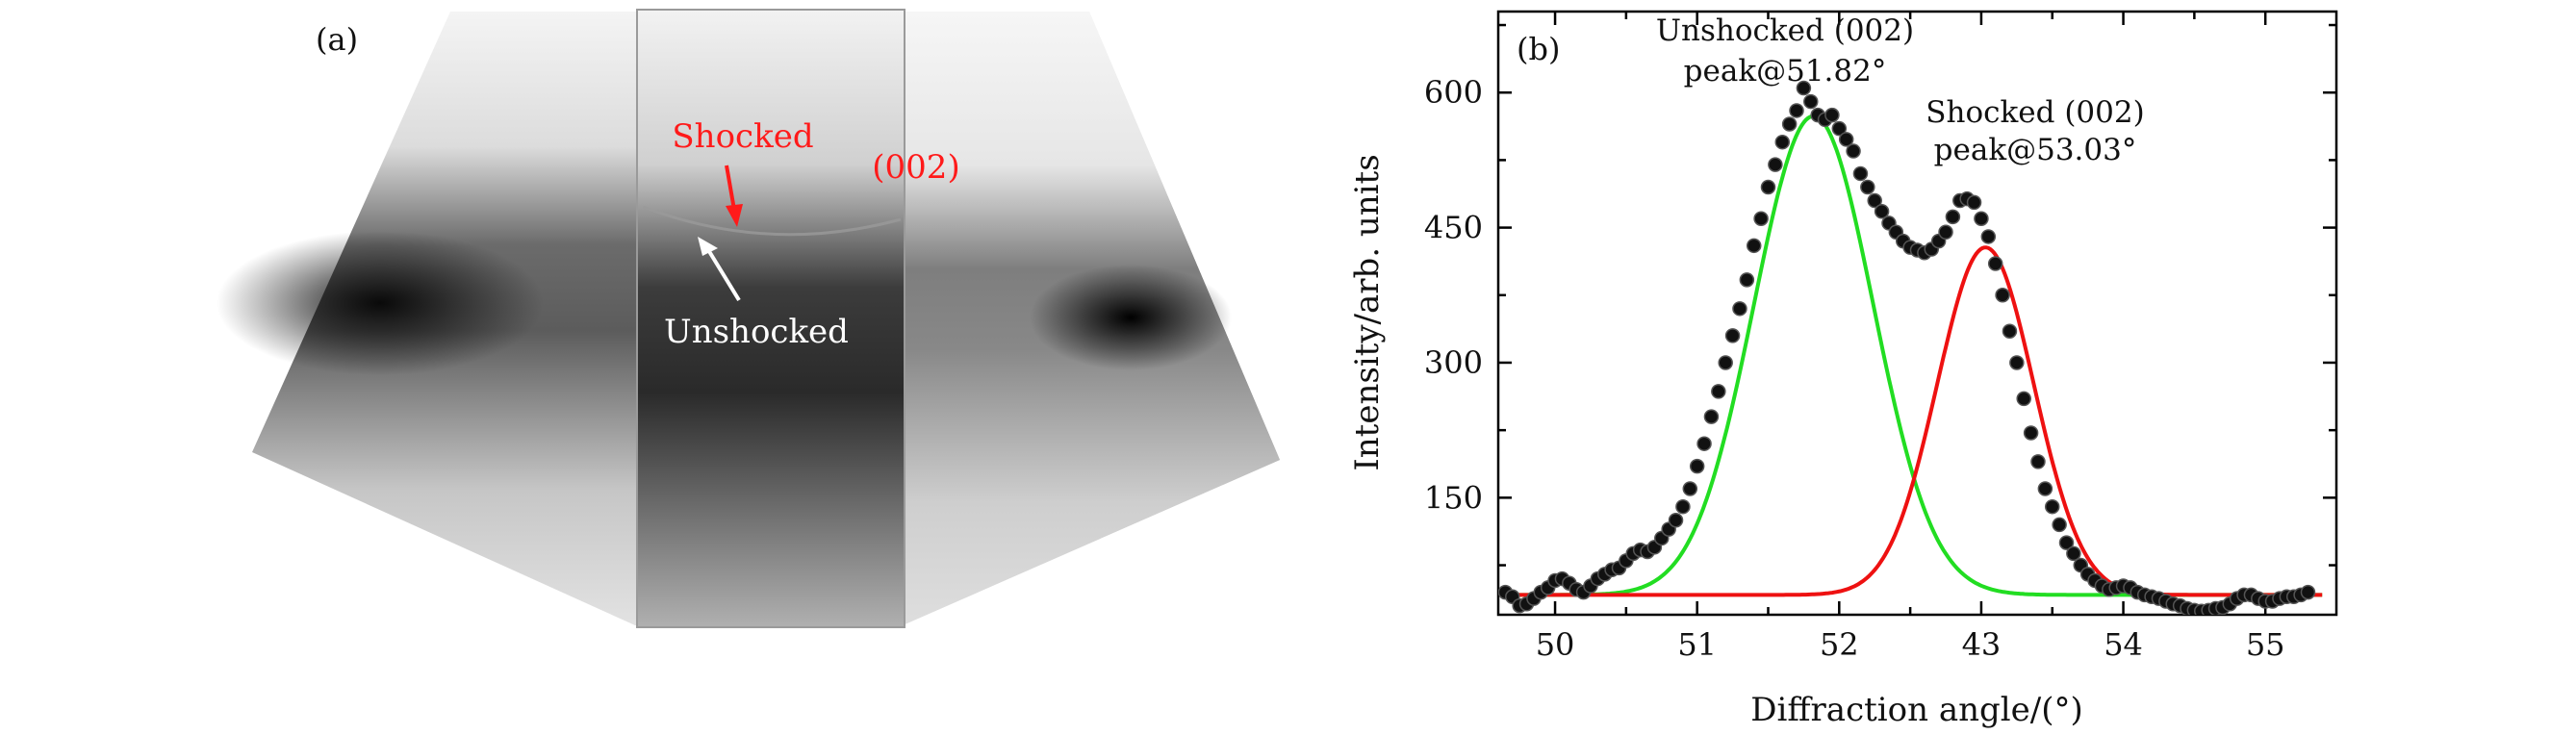 This screenshot has width=2576, height=735. Describe the element at coordinates (2035, 150) in the screenshot. I see `shocked-peak-position: peak@53.03°` at that location.